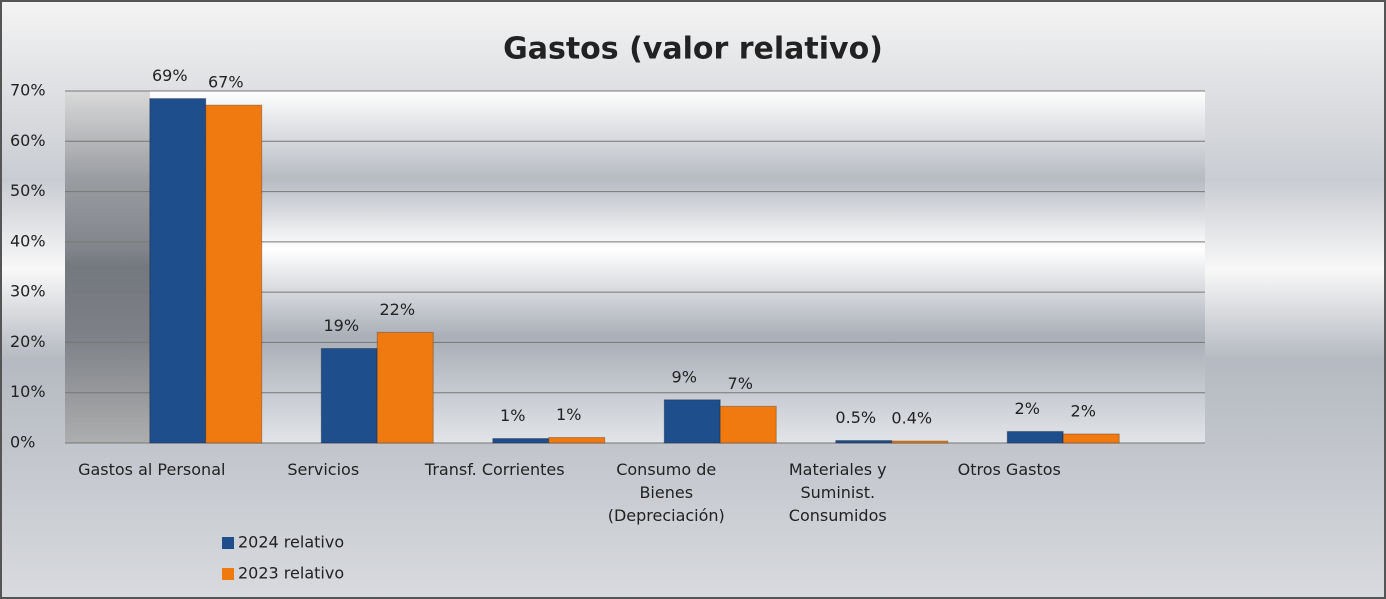  What do you see at coordinates (28, 190) in the screenshot?
I see `y-tick-label: 50%` at bounding box center [28, 190].